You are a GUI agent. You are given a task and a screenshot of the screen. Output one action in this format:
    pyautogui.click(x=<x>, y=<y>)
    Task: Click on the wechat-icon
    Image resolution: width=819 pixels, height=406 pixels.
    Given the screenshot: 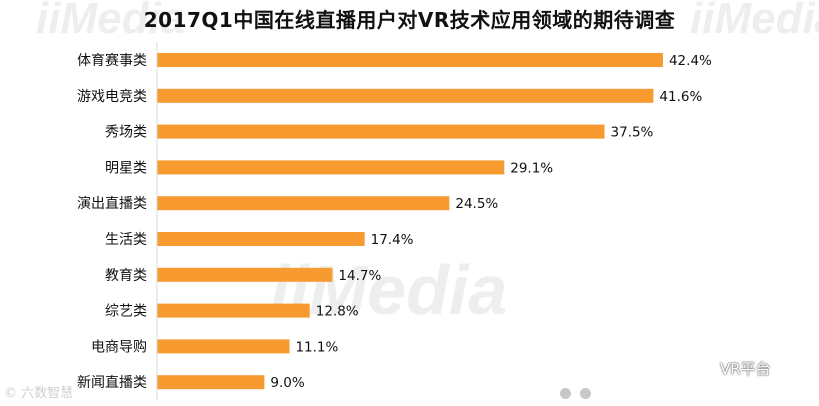 What is the action you would take?
    pyautogui.click(x=702, y=368)
    